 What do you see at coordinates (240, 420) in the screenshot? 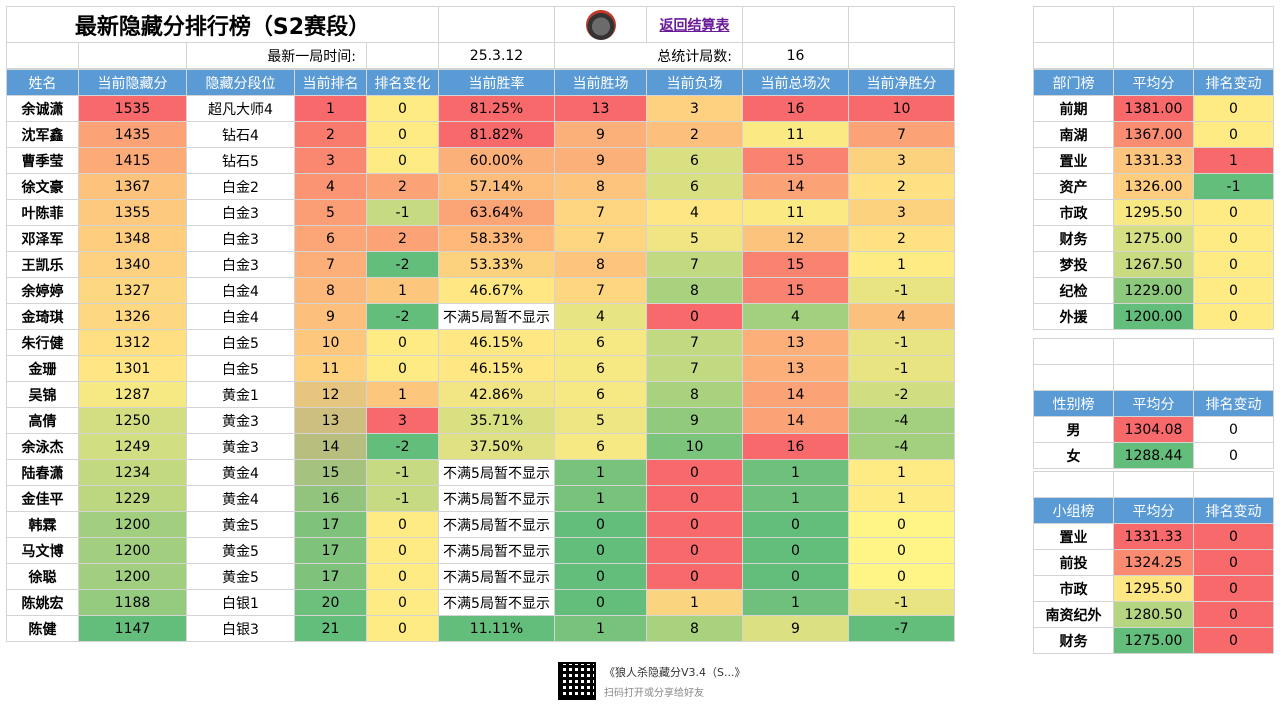
I see `value-cell: 黄金3` at bounding box center [240, 420].